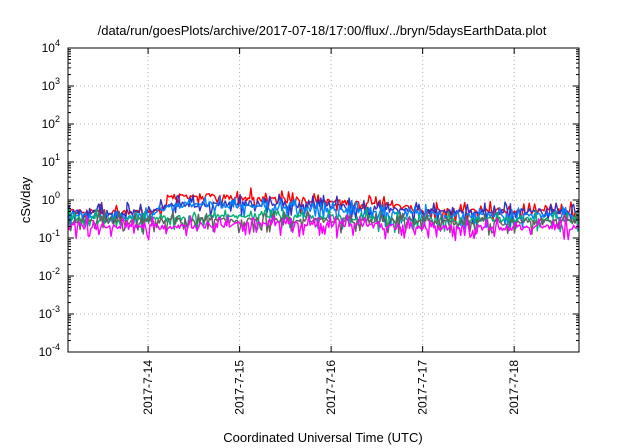  What do you see at coordinates (49, 236) in the screenshot?
I see `y-tick-label: 10⁻¹` at bounding box center [49, 236].